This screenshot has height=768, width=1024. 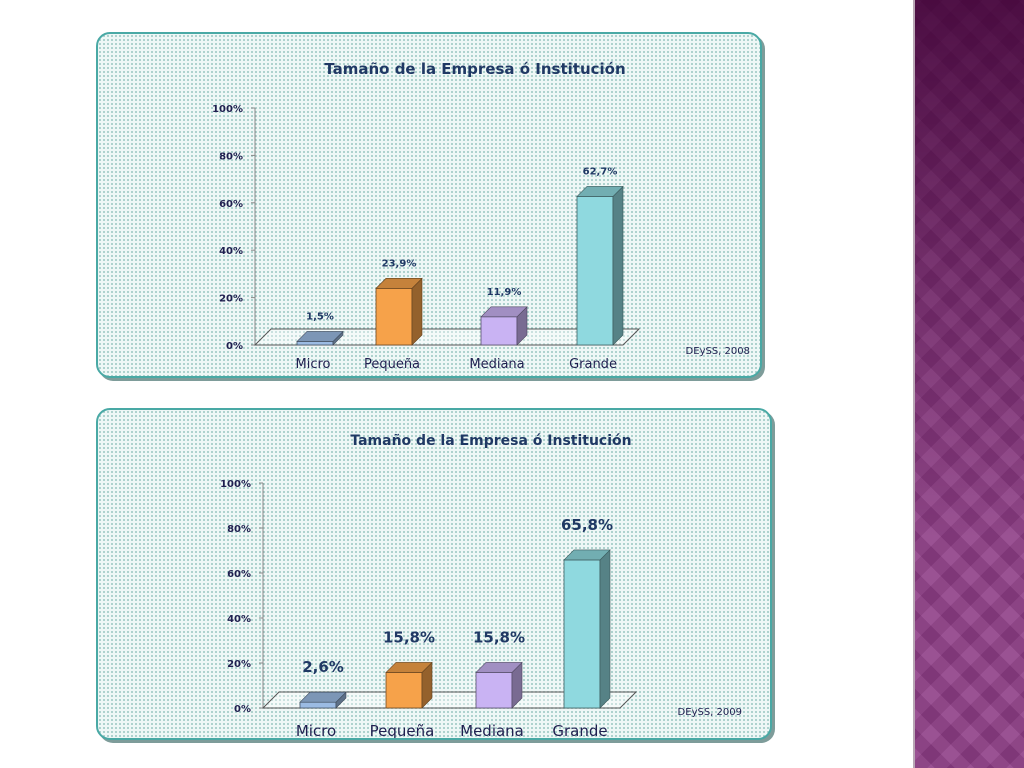 What do you see at coordinates (504, 312) in the screenshot?
I see `bar-top-mediana-2008` at bounding box center [504, 312].